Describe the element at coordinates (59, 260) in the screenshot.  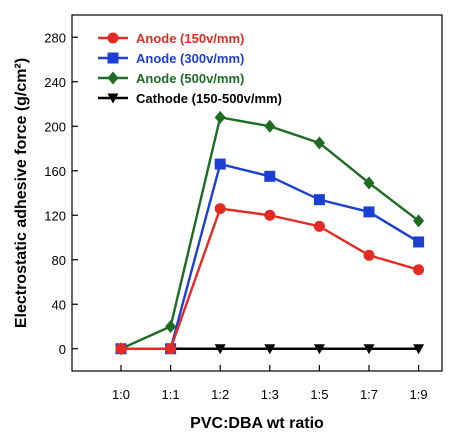
I see `y-tick-label: 80` at that location.